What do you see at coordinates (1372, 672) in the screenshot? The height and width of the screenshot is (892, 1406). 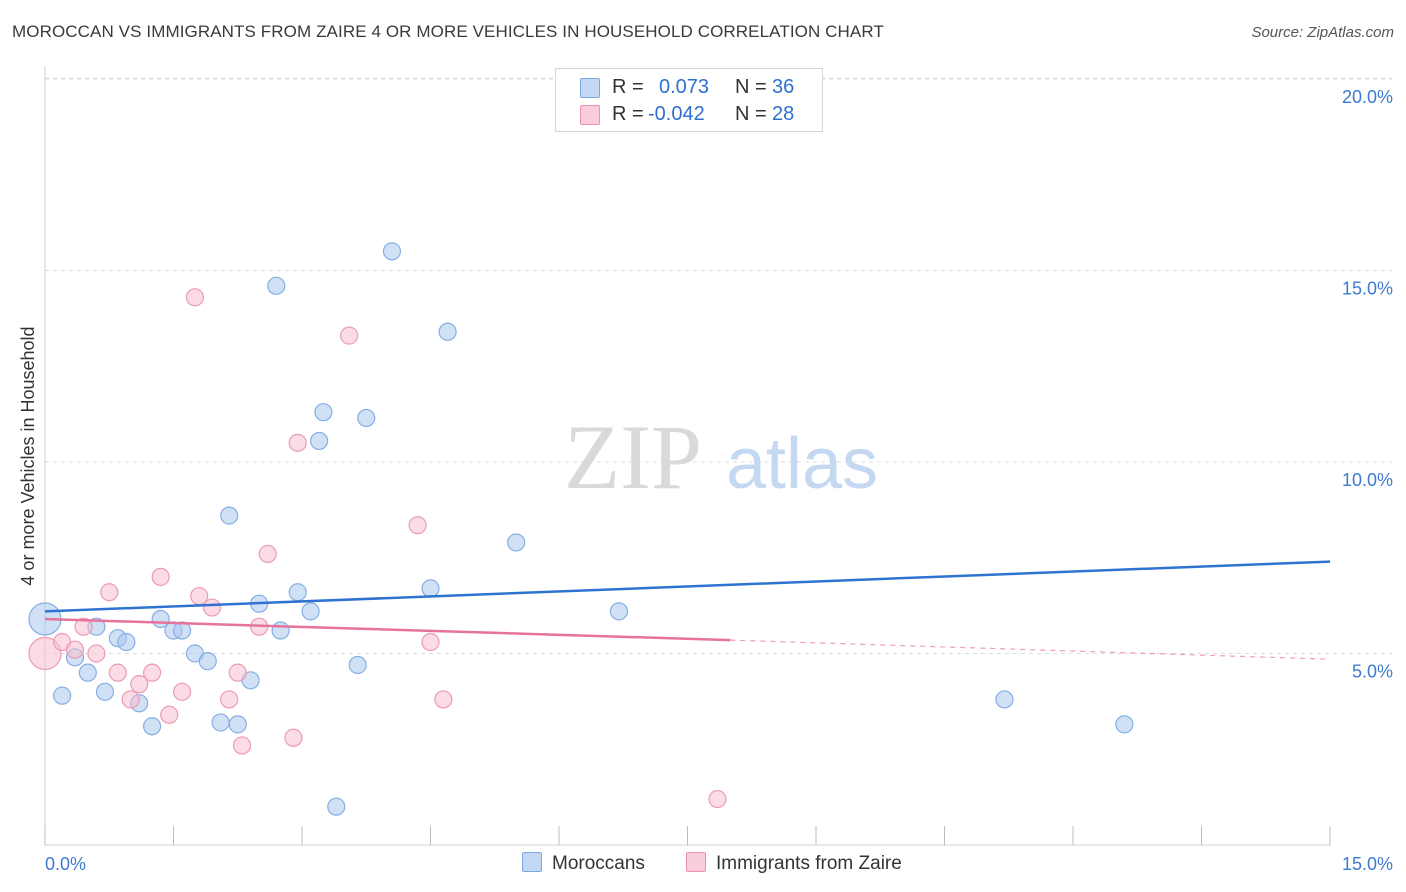 I see `y-tick-label: 5.0%` at bounding box center [1372, 672].